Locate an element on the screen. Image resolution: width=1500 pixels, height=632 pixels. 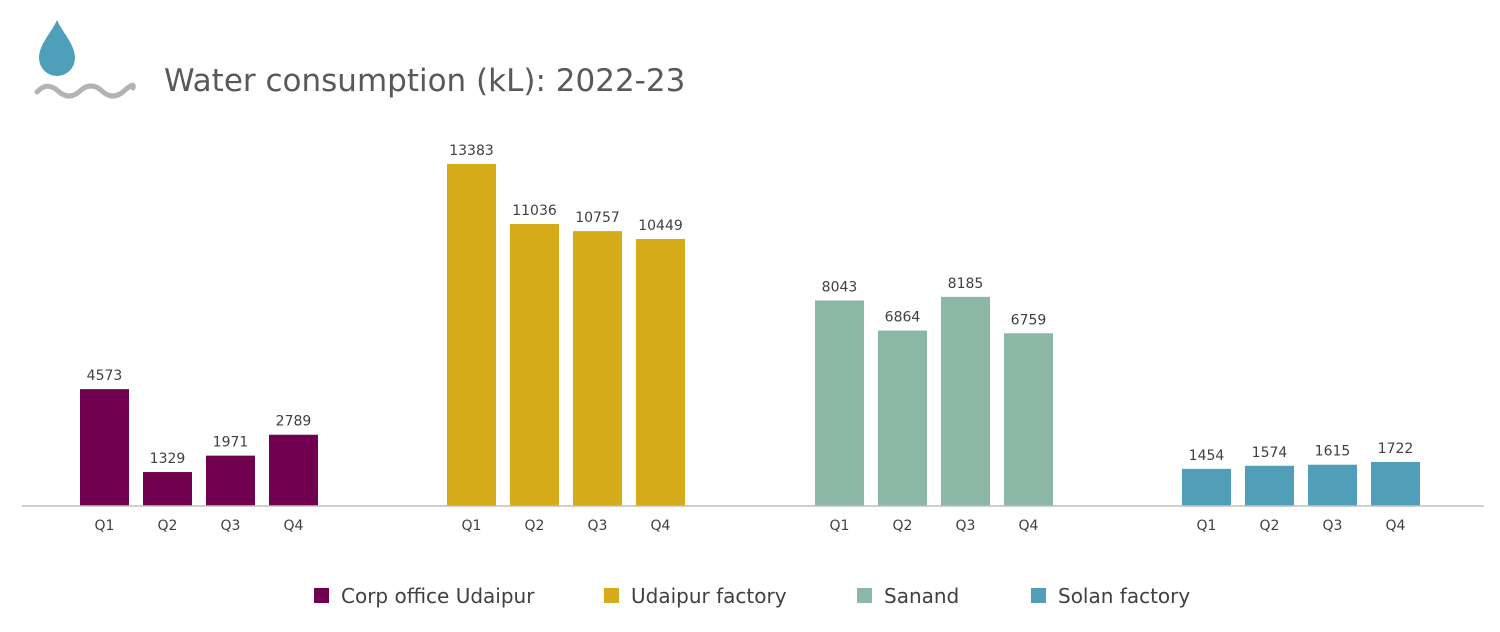
series-group: 13383 Q1 11036 Q2 10757 Q3 10449 Q4 is located at coordinates (566, 338).